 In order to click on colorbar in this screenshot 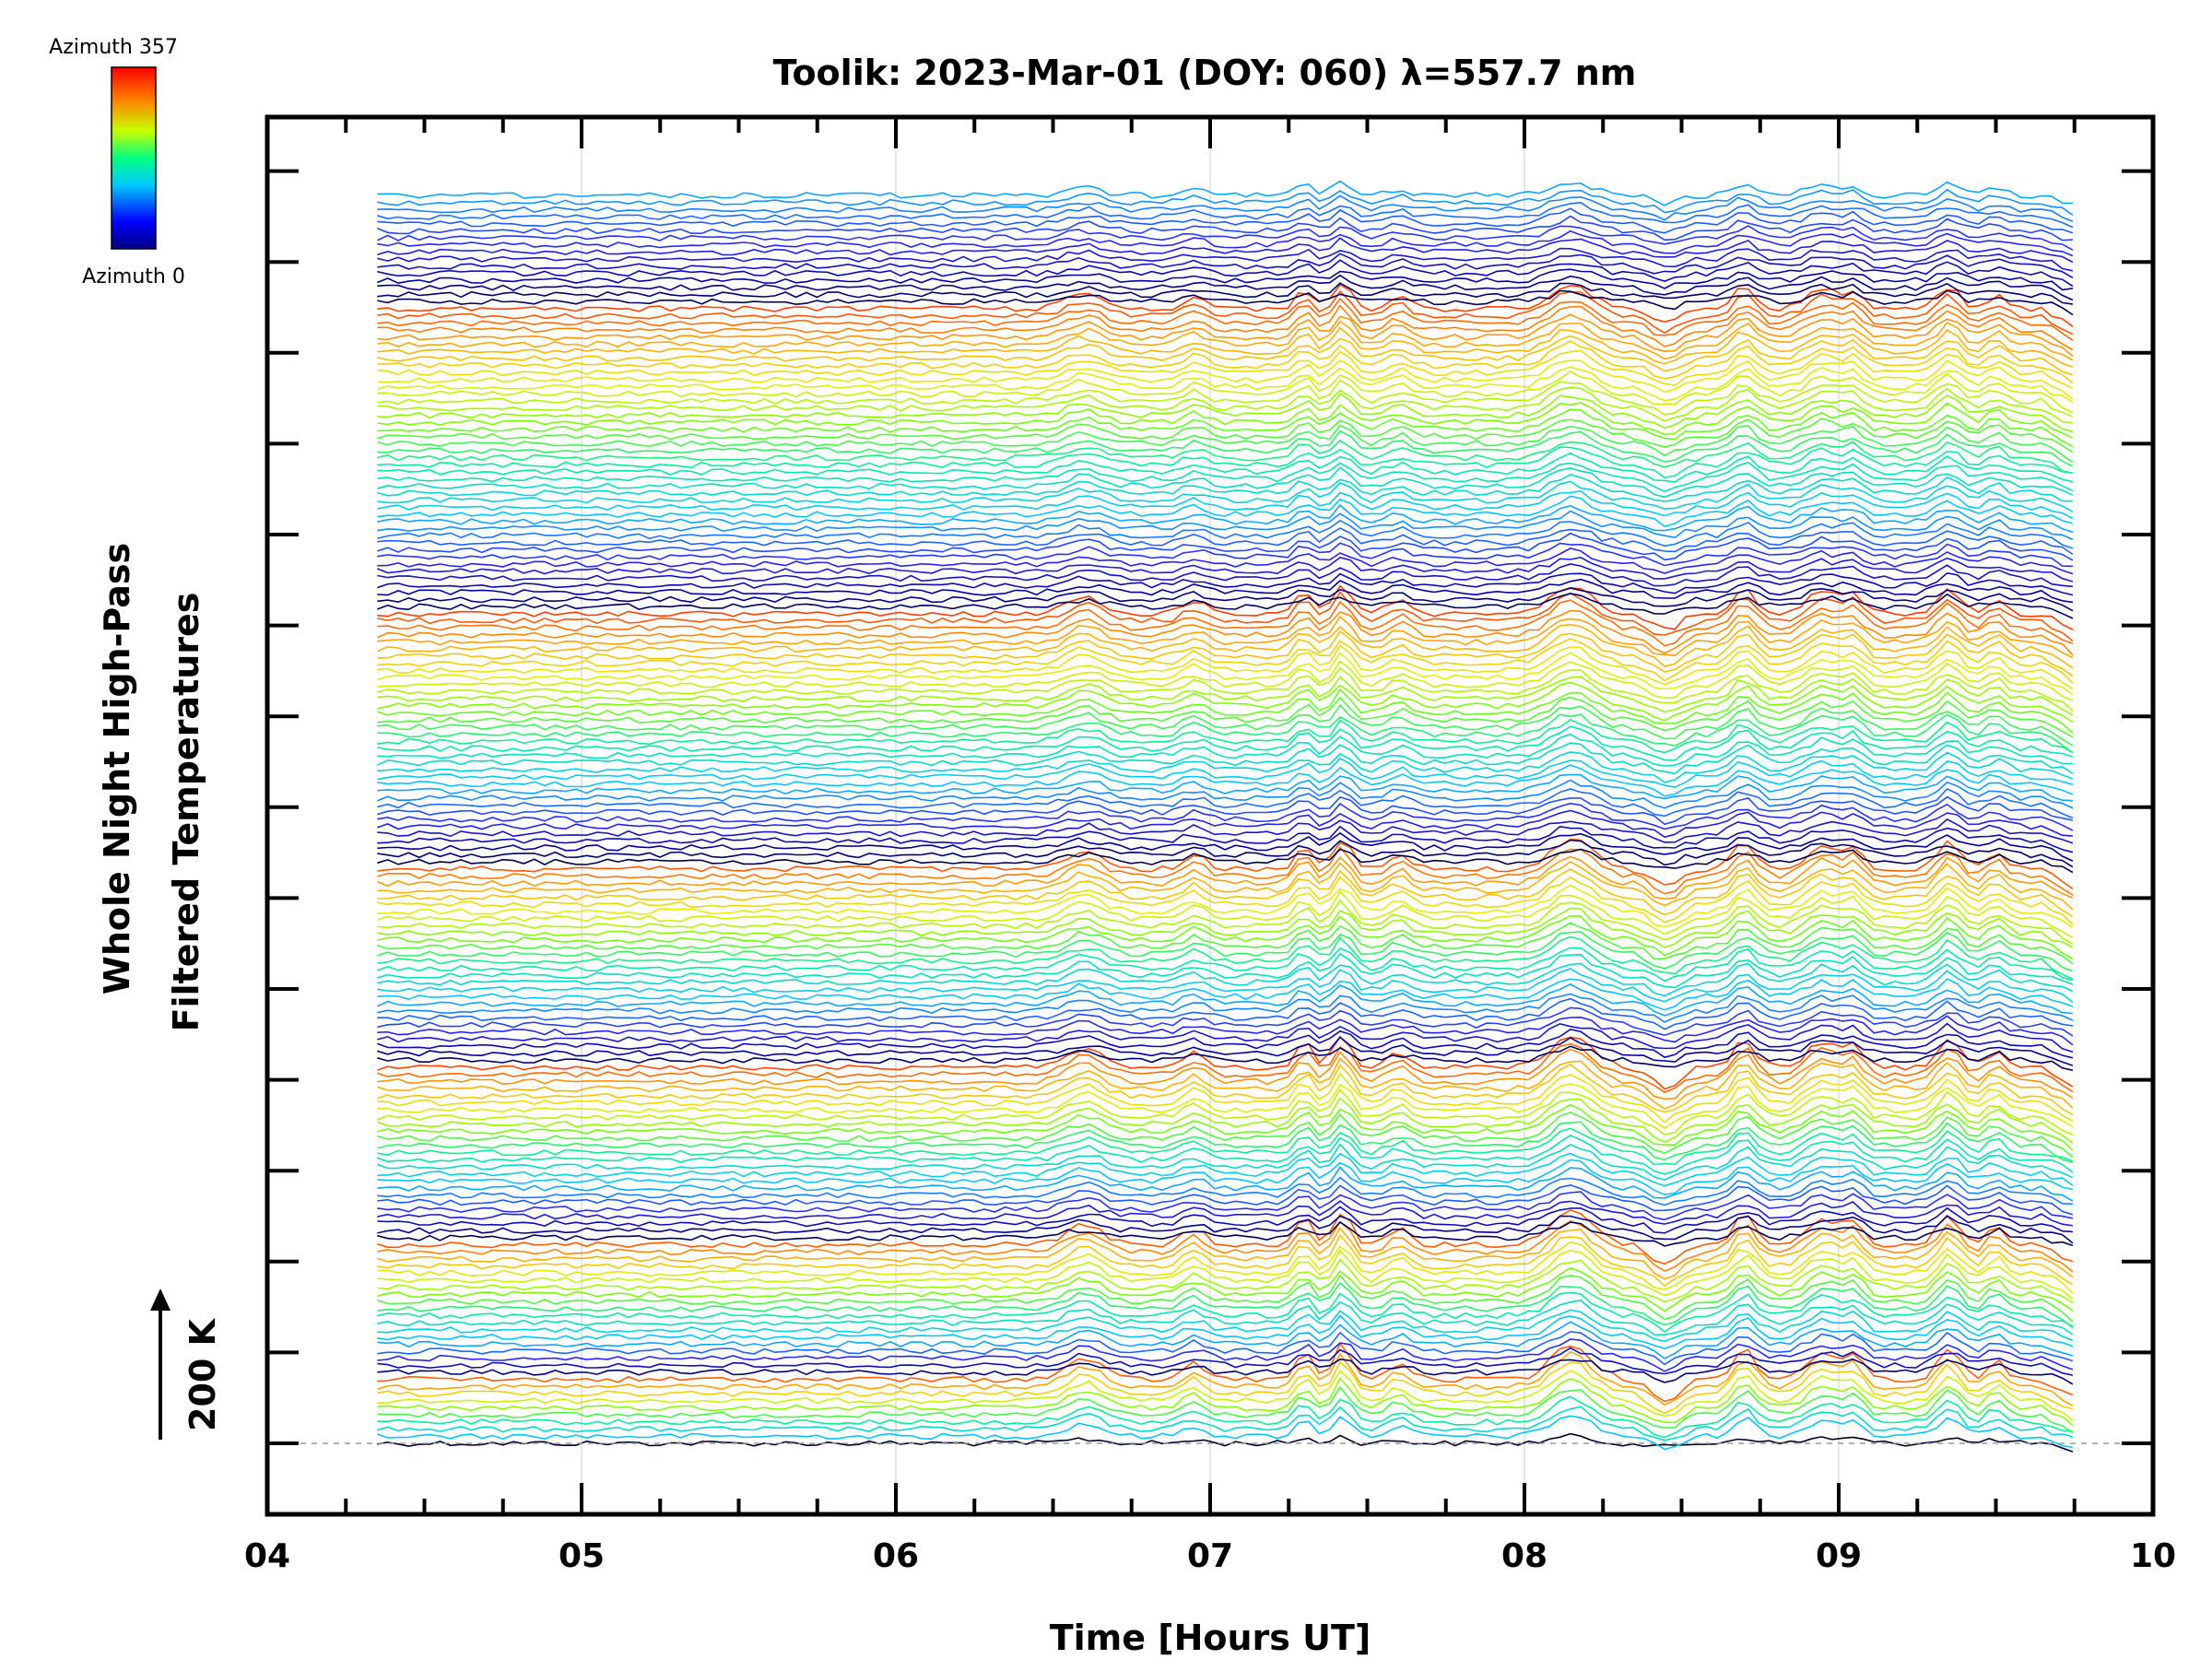, I will do `click(134, 158)`.